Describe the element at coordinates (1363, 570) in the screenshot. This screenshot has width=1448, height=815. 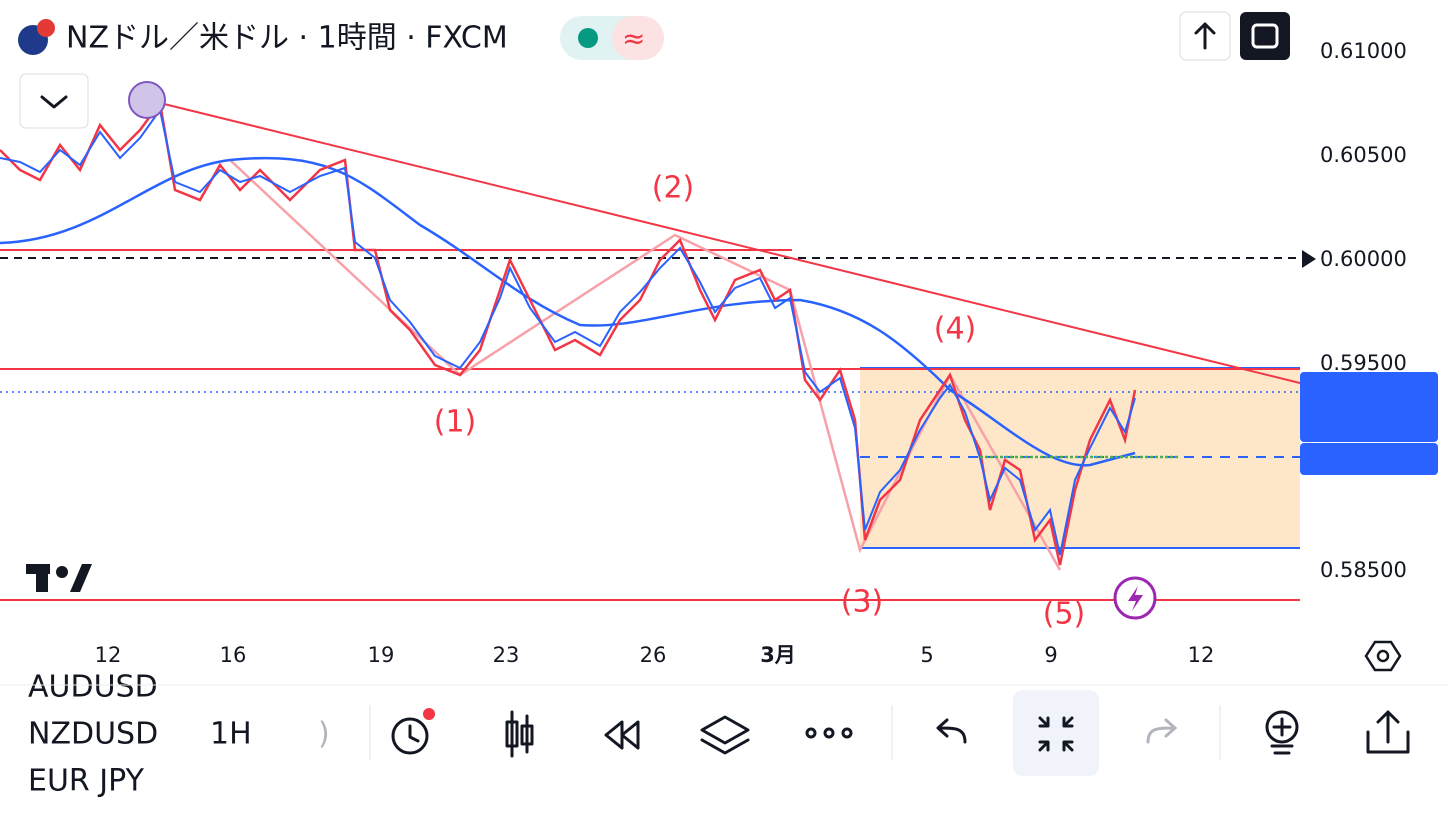
I see `price-label: 0.58500` at that location.